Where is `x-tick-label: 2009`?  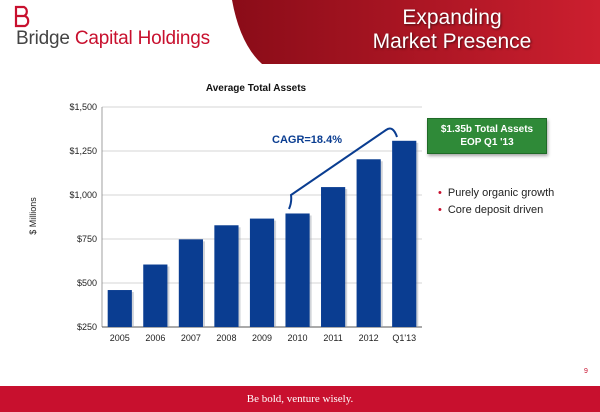 x-tick-label: 2009 is located at coordinates (262, 338).